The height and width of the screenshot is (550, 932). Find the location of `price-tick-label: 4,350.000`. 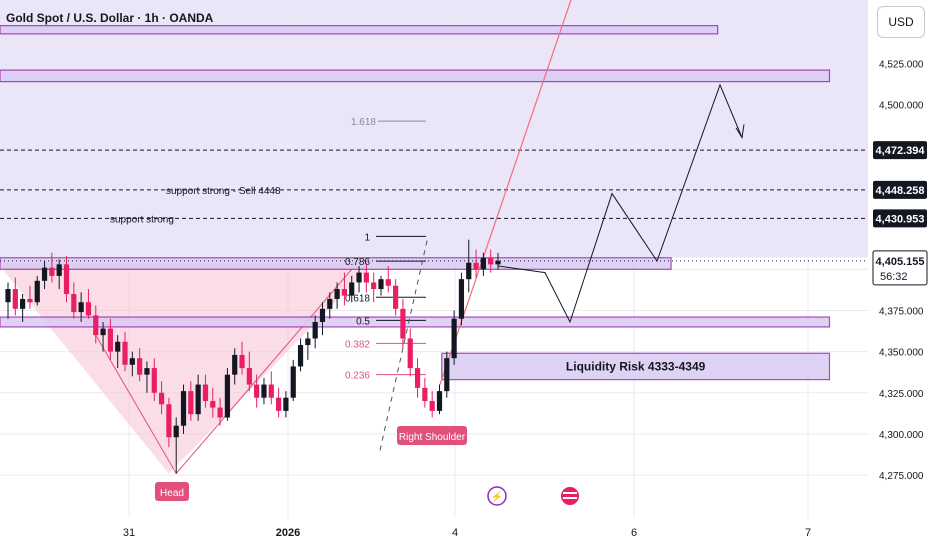

price-tick-label: 4,350.000 is located at coordinates (901, 353).